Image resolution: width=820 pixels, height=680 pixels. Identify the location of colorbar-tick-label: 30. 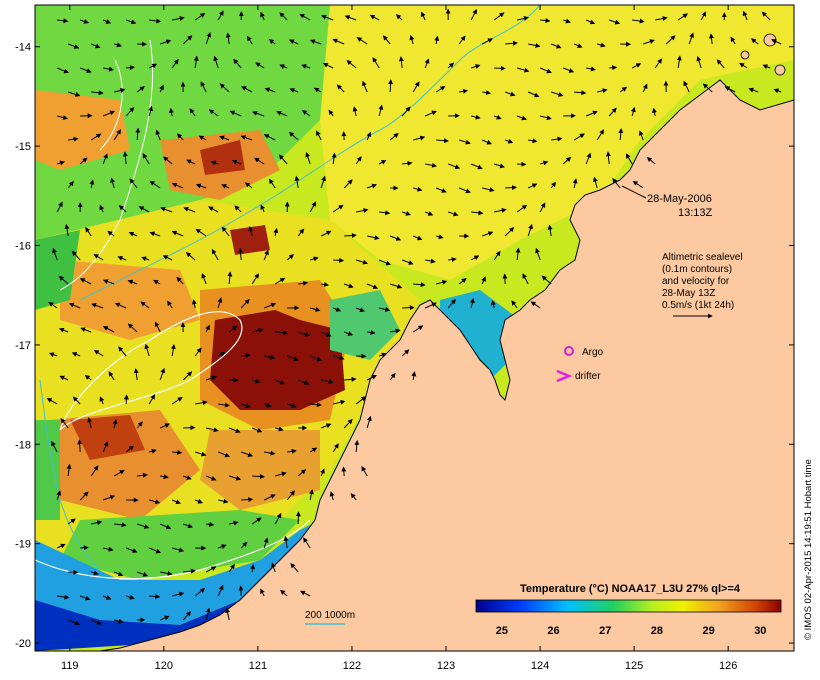
(760, 631).